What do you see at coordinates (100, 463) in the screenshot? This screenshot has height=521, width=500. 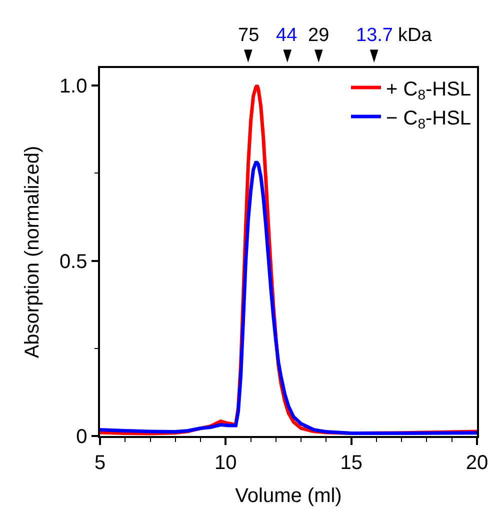 I see `x-tick-label: 5` at bounding box center [100, 463].